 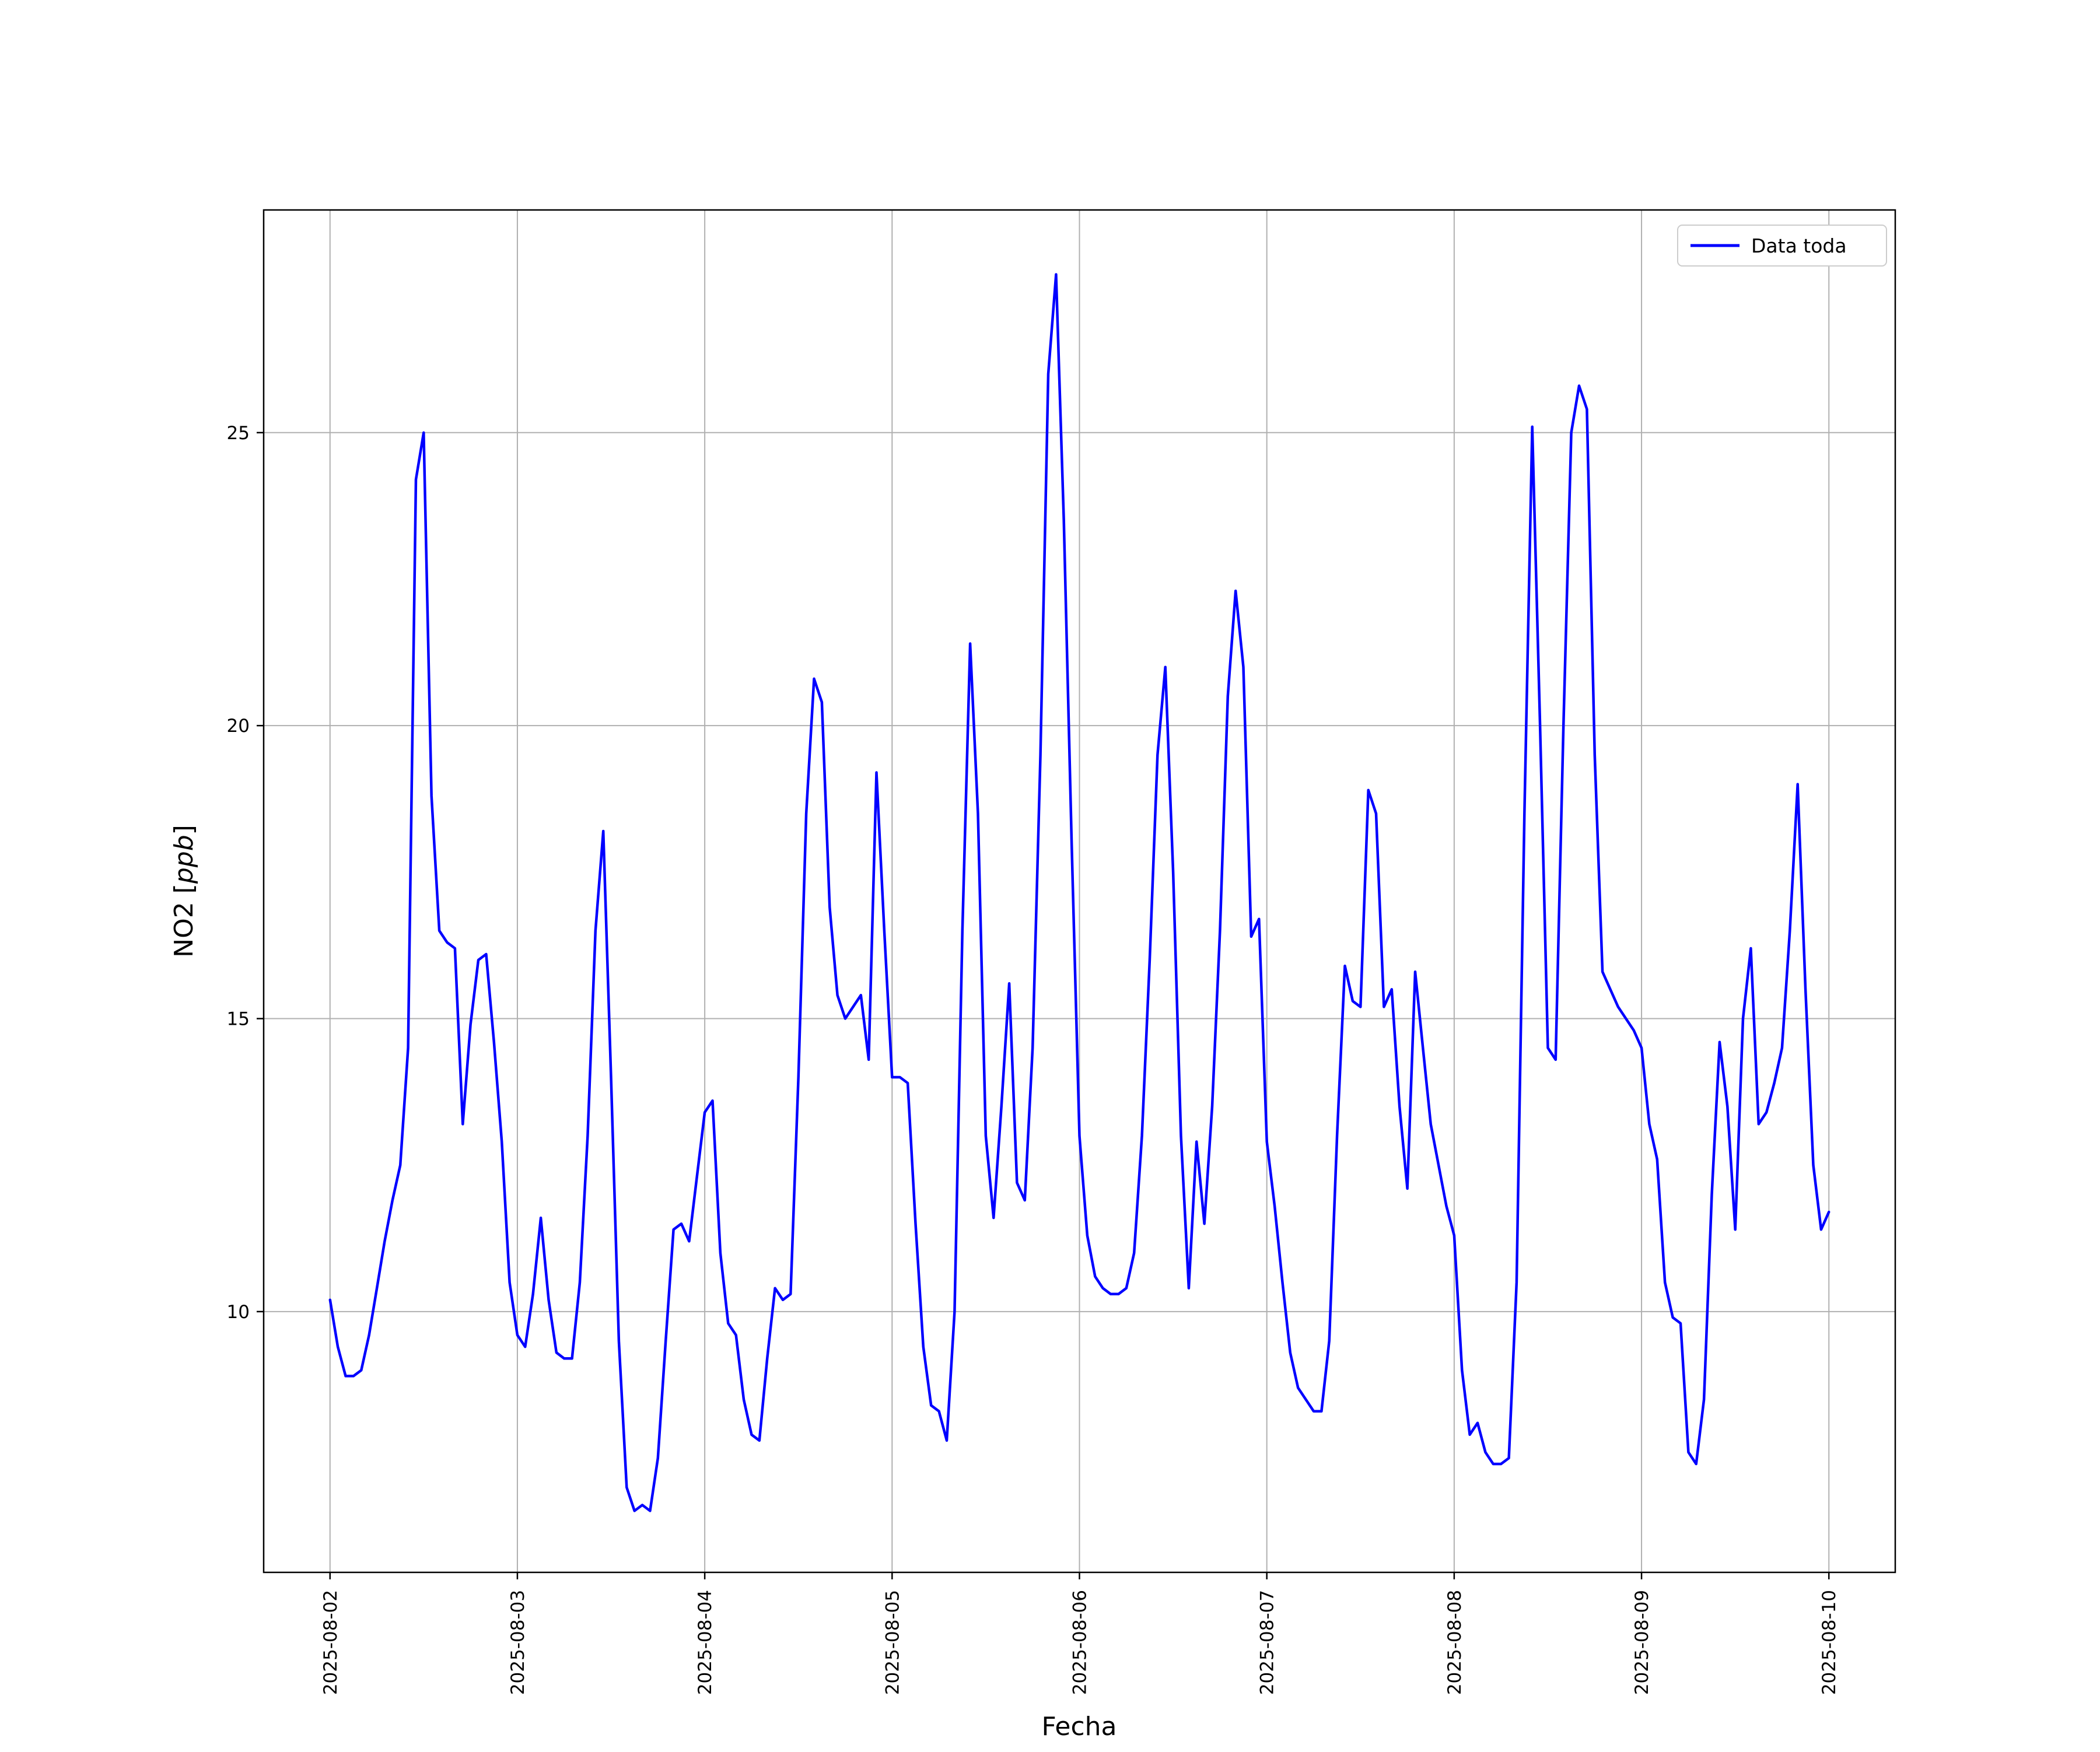 I want to click on y-tick-label: 15, so click(x=238, y=1019).